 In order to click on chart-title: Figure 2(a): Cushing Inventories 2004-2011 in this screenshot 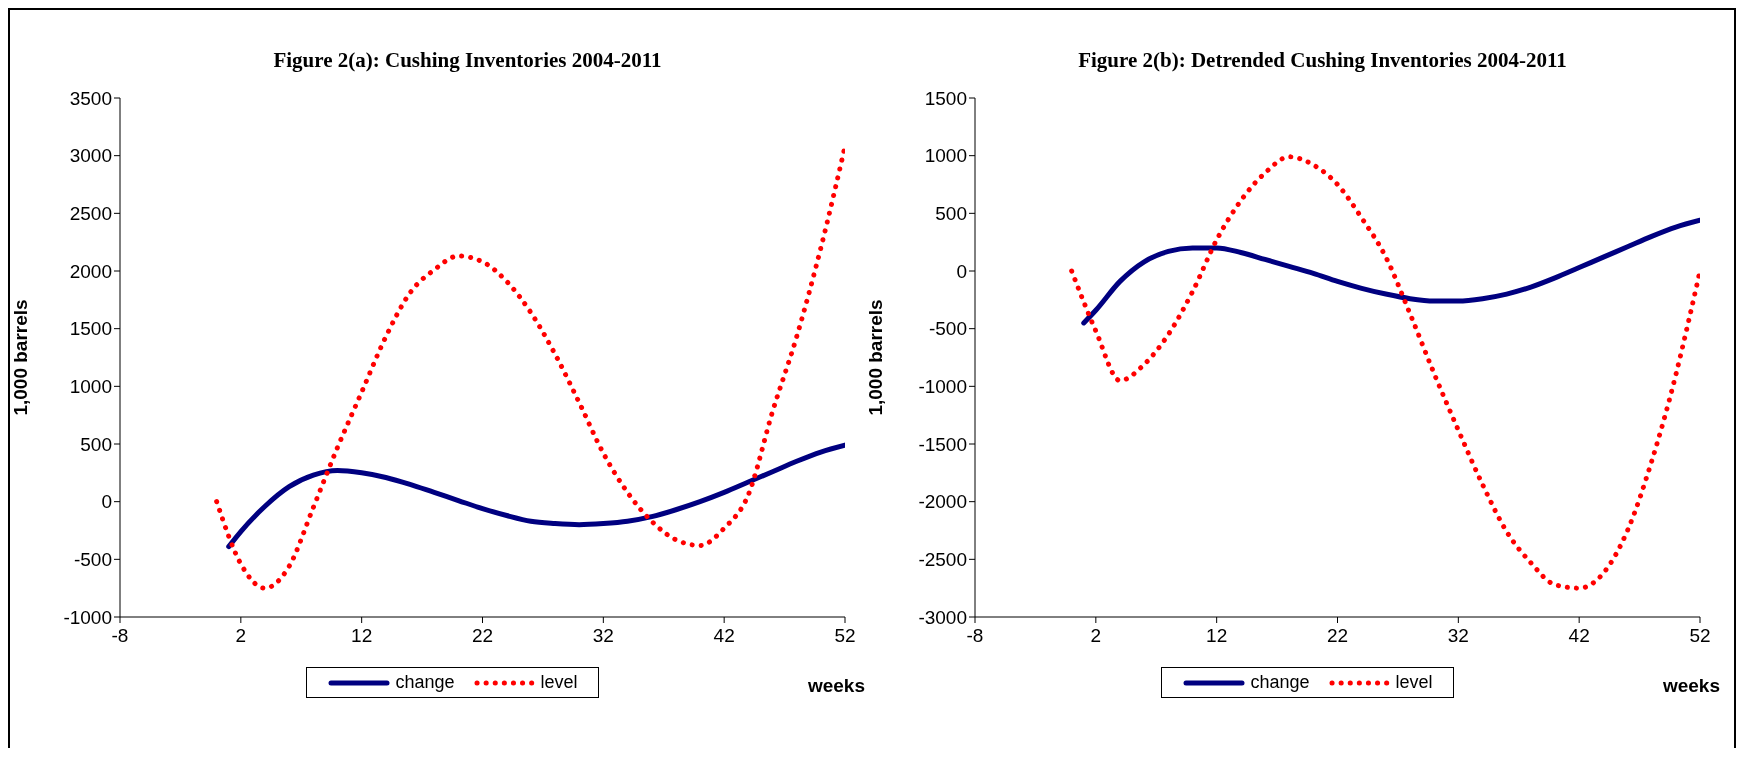, I will do `click(467, 61)`.